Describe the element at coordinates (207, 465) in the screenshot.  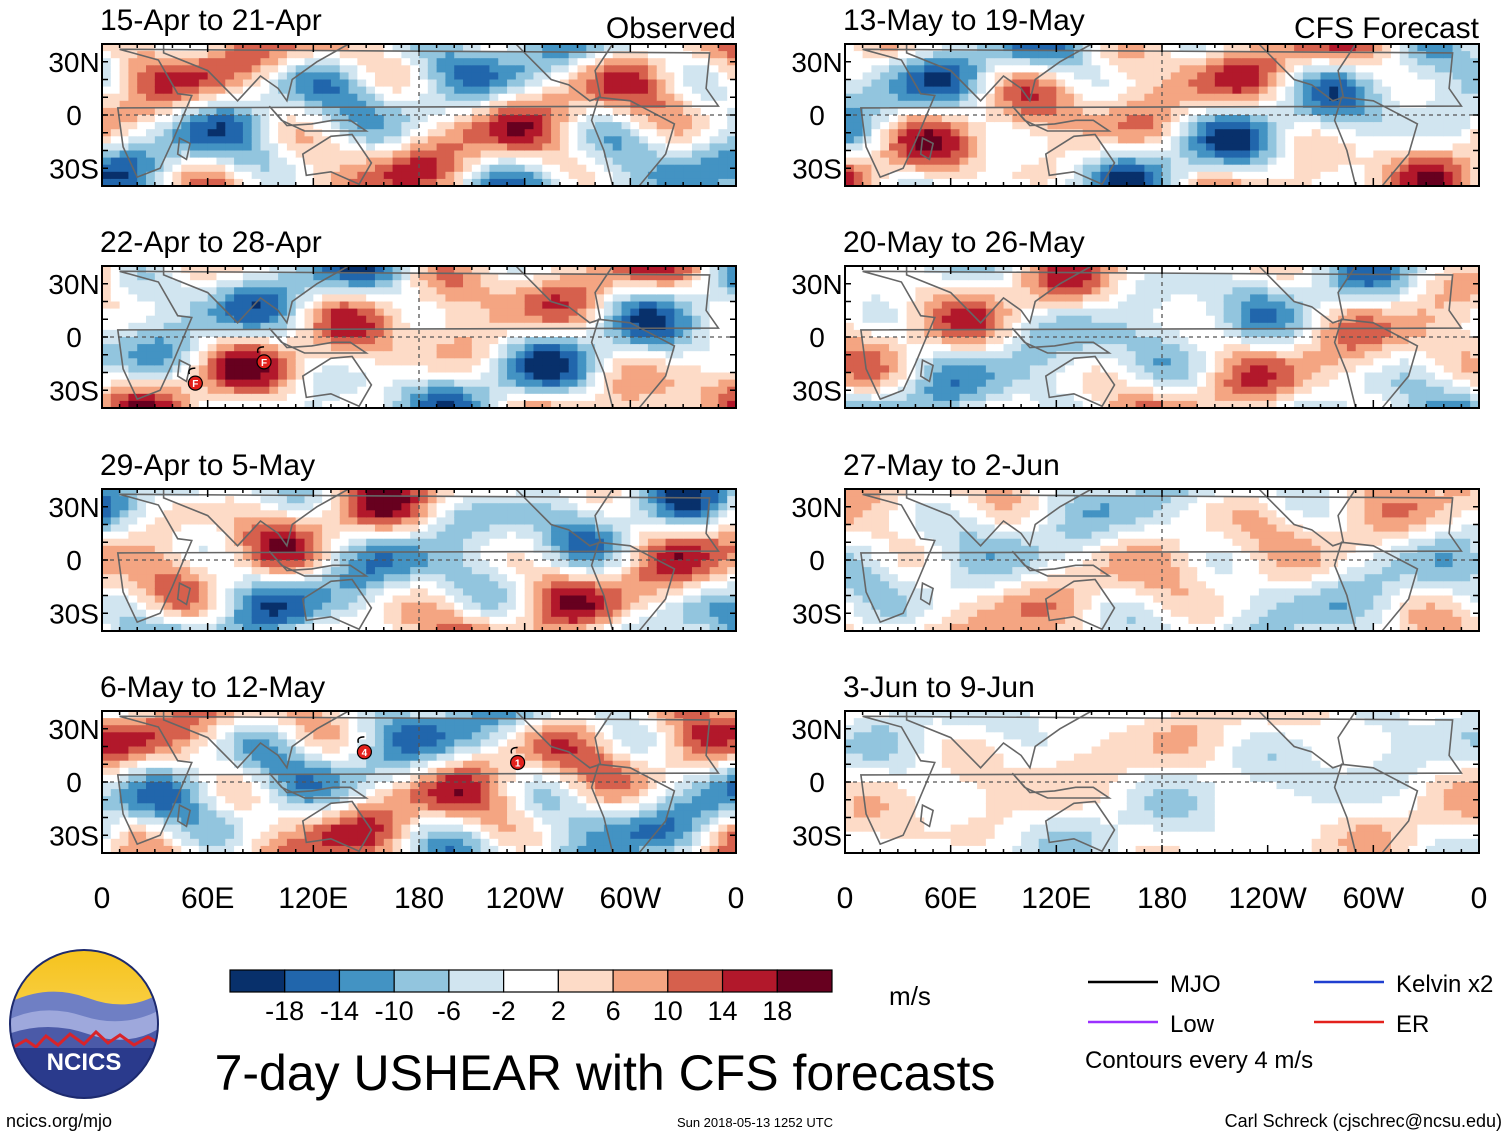
I see `panel-title: 29-Apr to 5-May` at that location.